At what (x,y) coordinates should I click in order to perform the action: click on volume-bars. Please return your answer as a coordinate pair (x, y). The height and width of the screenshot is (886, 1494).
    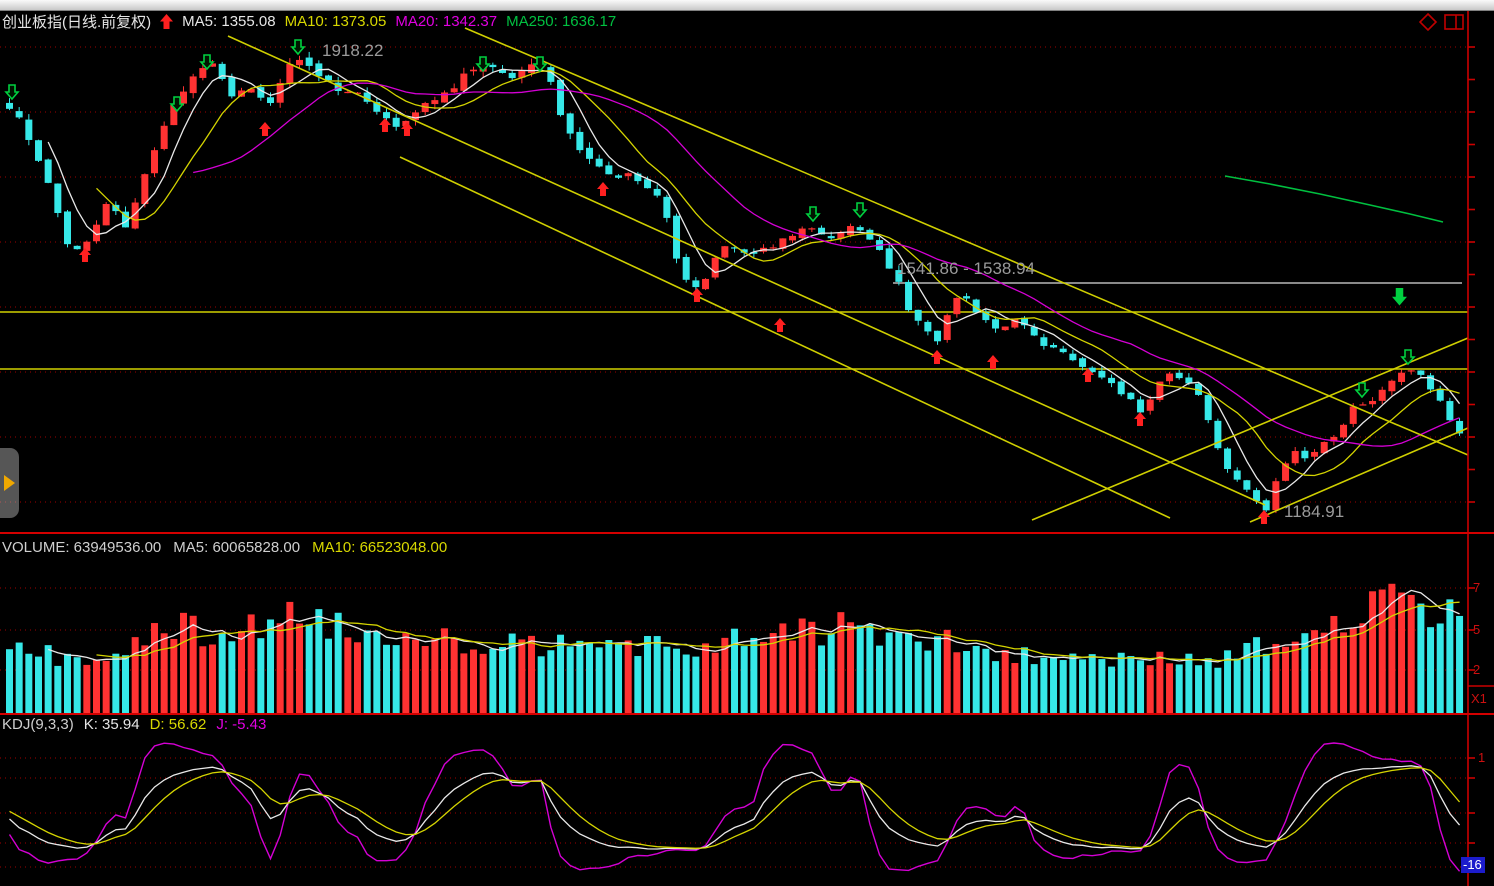
    Looking at the image, I should click on (735, 648).